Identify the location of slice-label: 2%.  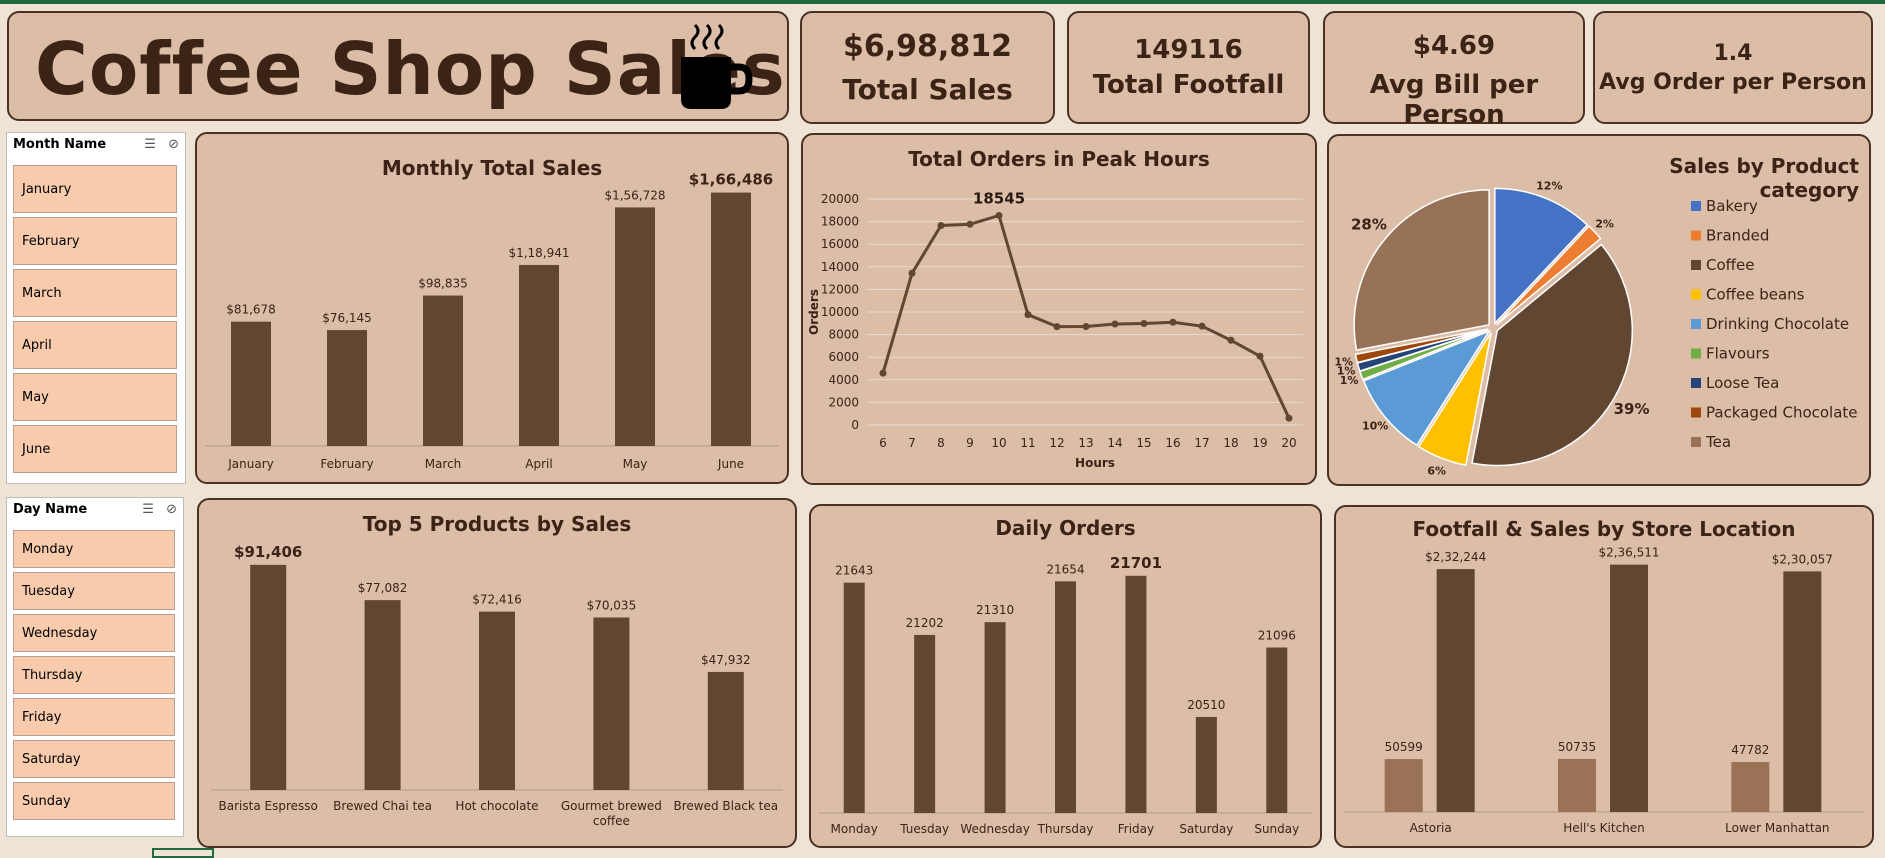
(1604, 223).